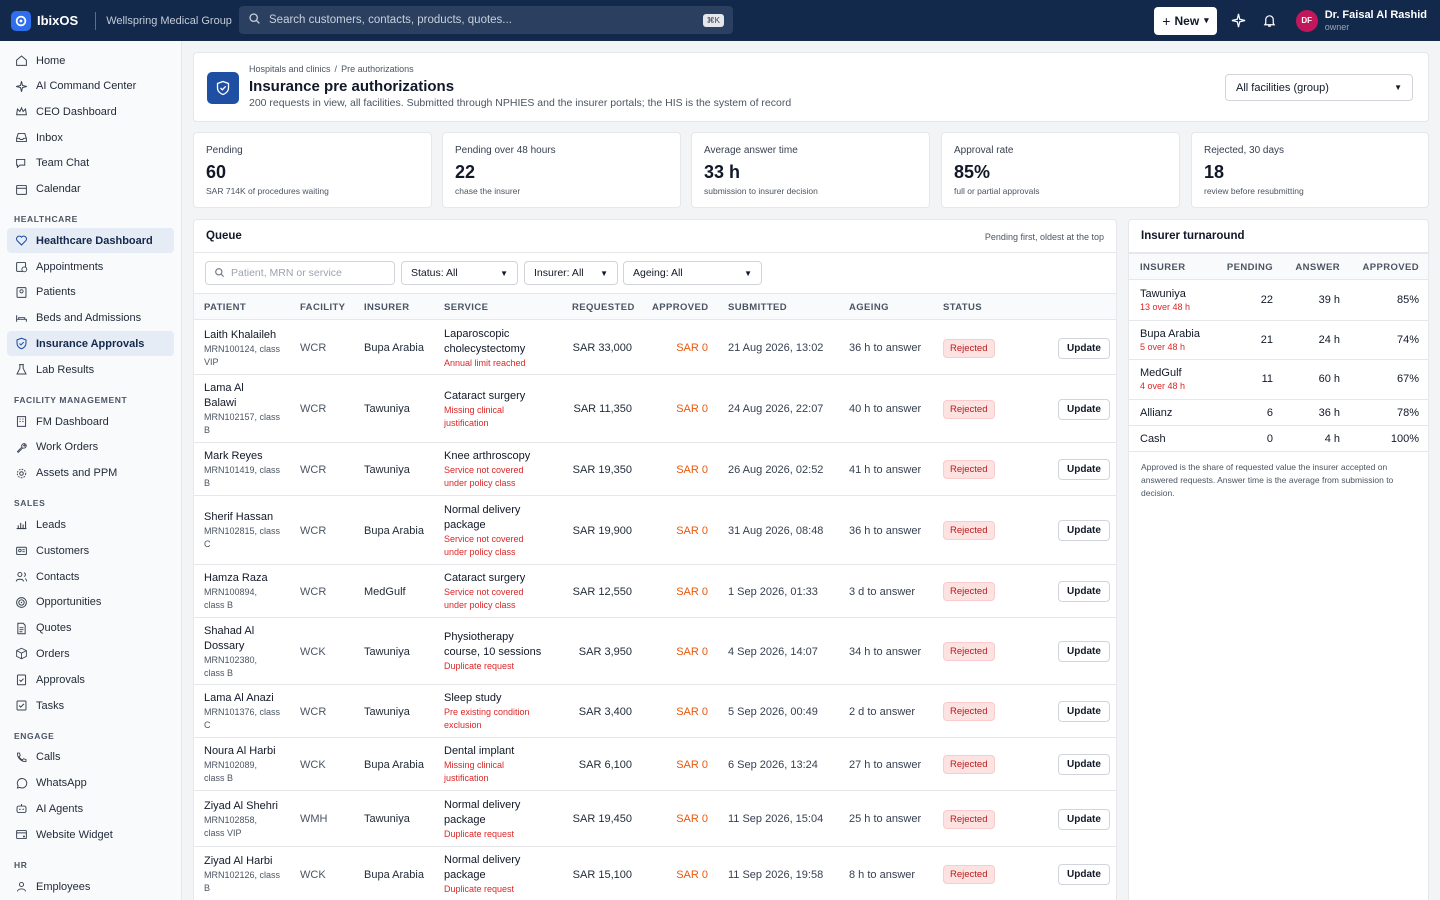 Image resolution: width=1440 pixels, height=900 pixels. I want to click on breadcrumb: Hospitals and clinics / Pre authorizations, so click(331, 69).